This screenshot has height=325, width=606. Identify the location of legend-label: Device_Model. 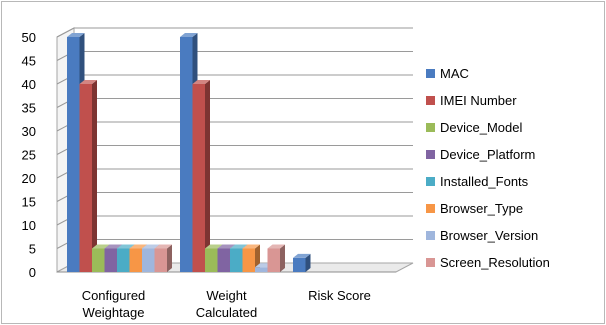
(481, 127).